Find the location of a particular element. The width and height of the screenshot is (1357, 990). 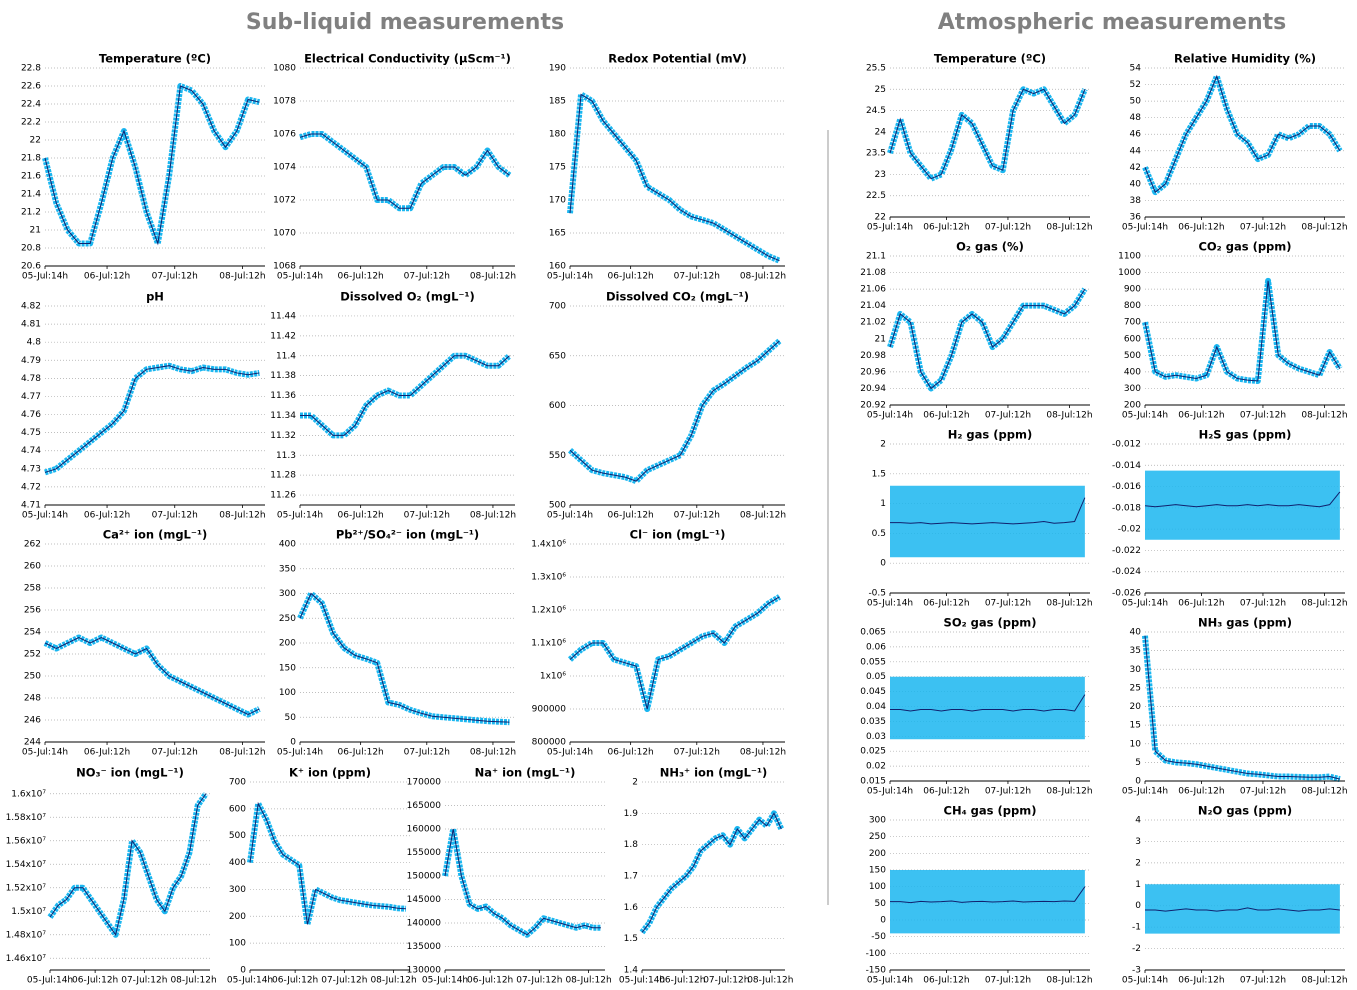

y-tick-label: 1100 is located at coordinates (1129, 257).